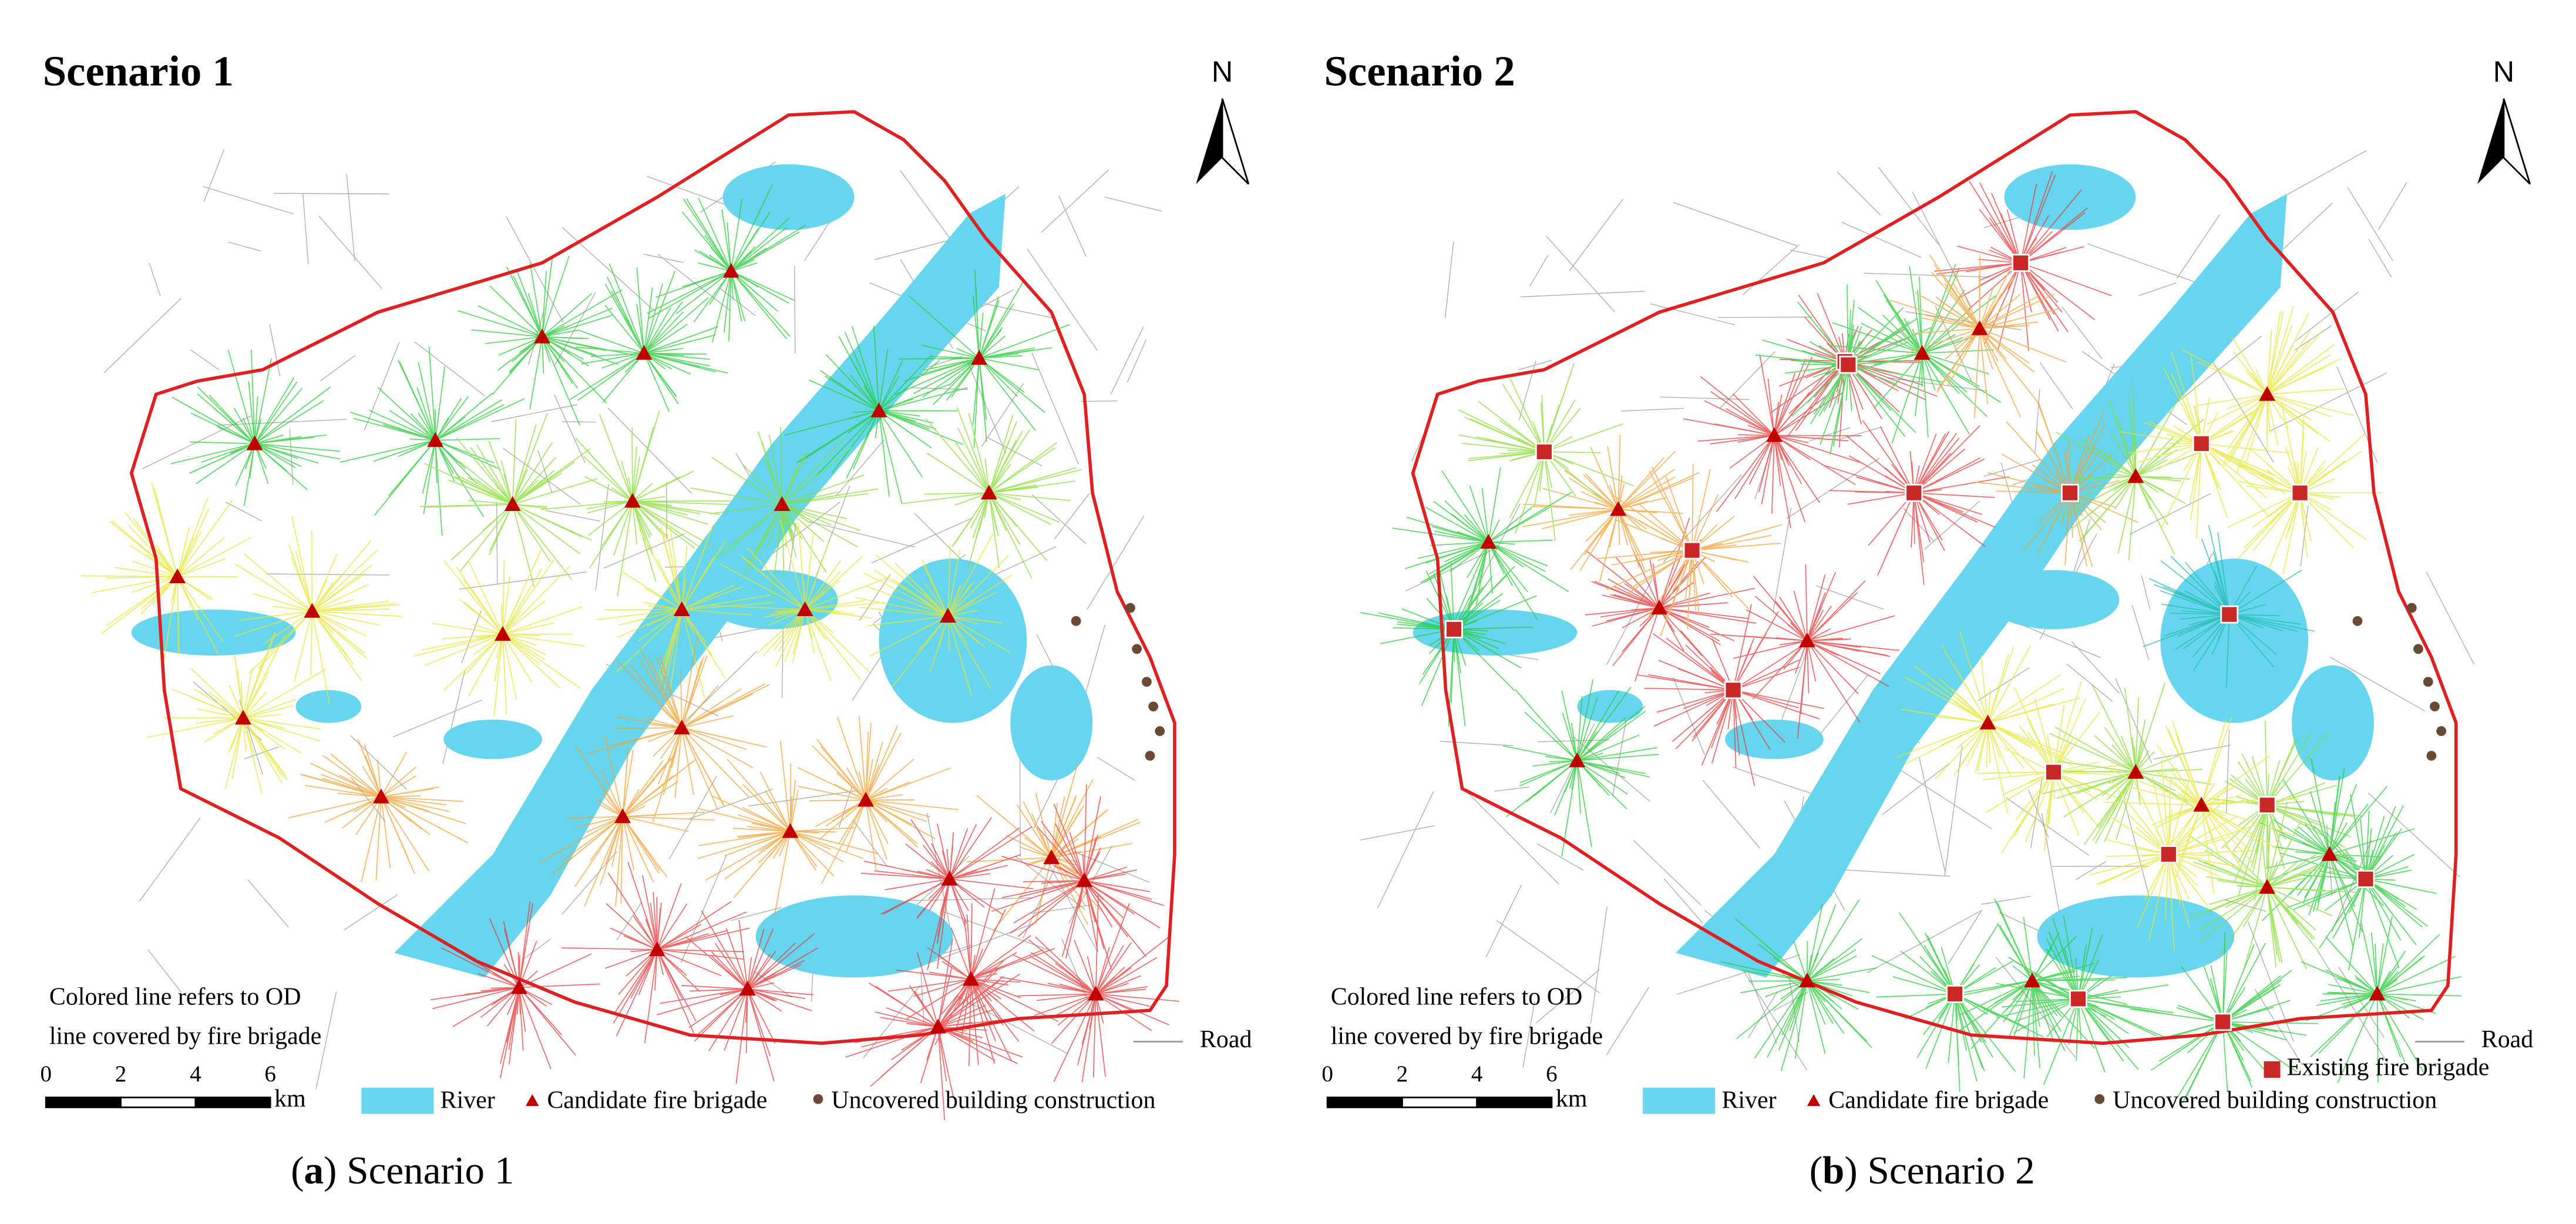  Describe the element at coordinates (532, 1100) in the screenshot. I see `legend-candidate-icon` at that location.